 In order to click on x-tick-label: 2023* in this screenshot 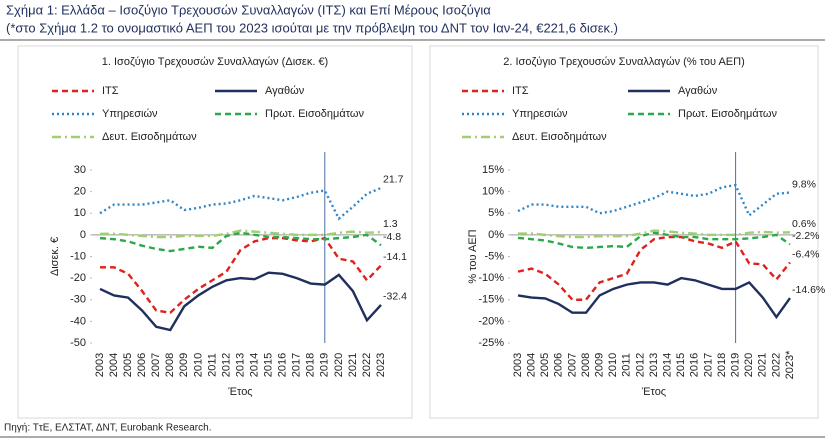, I will do `click(790, 364)`.